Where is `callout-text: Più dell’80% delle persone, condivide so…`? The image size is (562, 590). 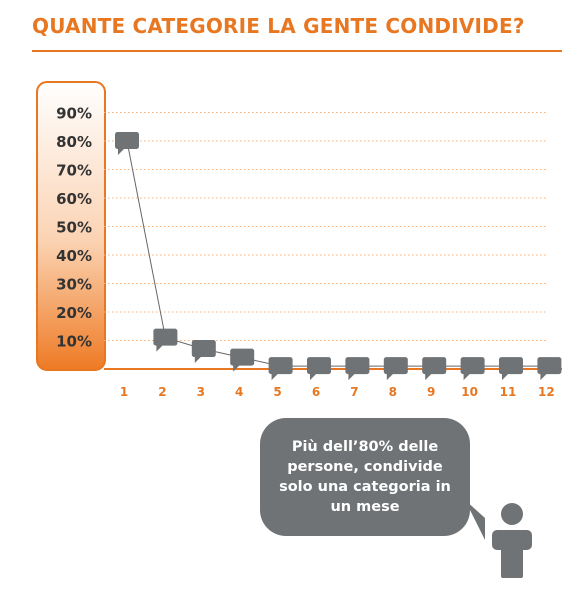 callout-text: Più dell’80% delle persone, condivide so… is located at coordinates (365, 477).